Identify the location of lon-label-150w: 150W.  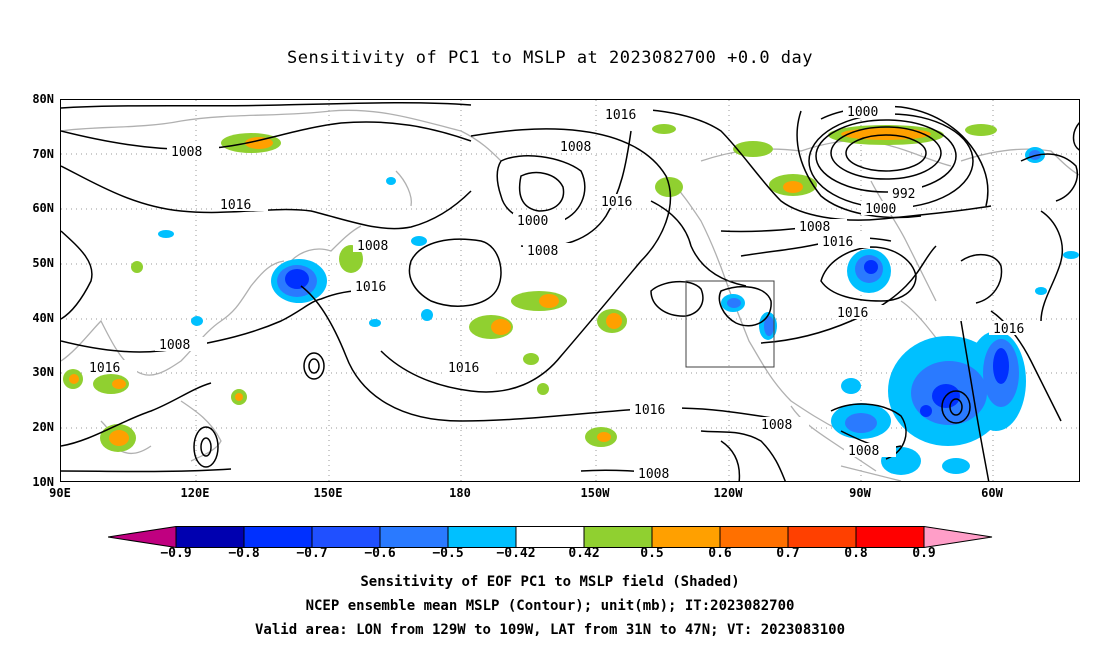
(595, 493).